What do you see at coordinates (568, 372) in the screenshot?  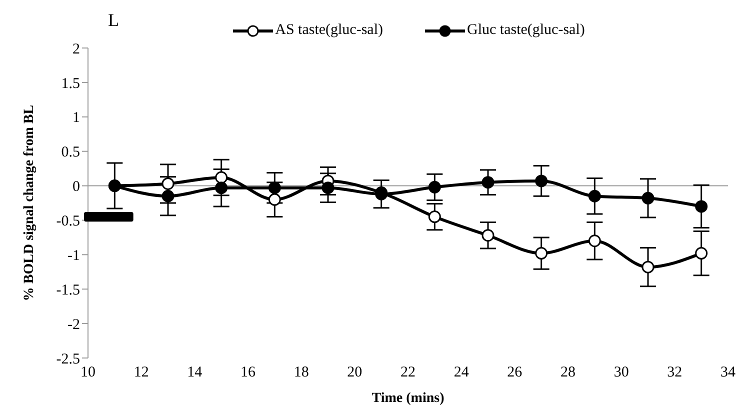 I see `x-tick-label: 28` at bounding box center [568, 372].